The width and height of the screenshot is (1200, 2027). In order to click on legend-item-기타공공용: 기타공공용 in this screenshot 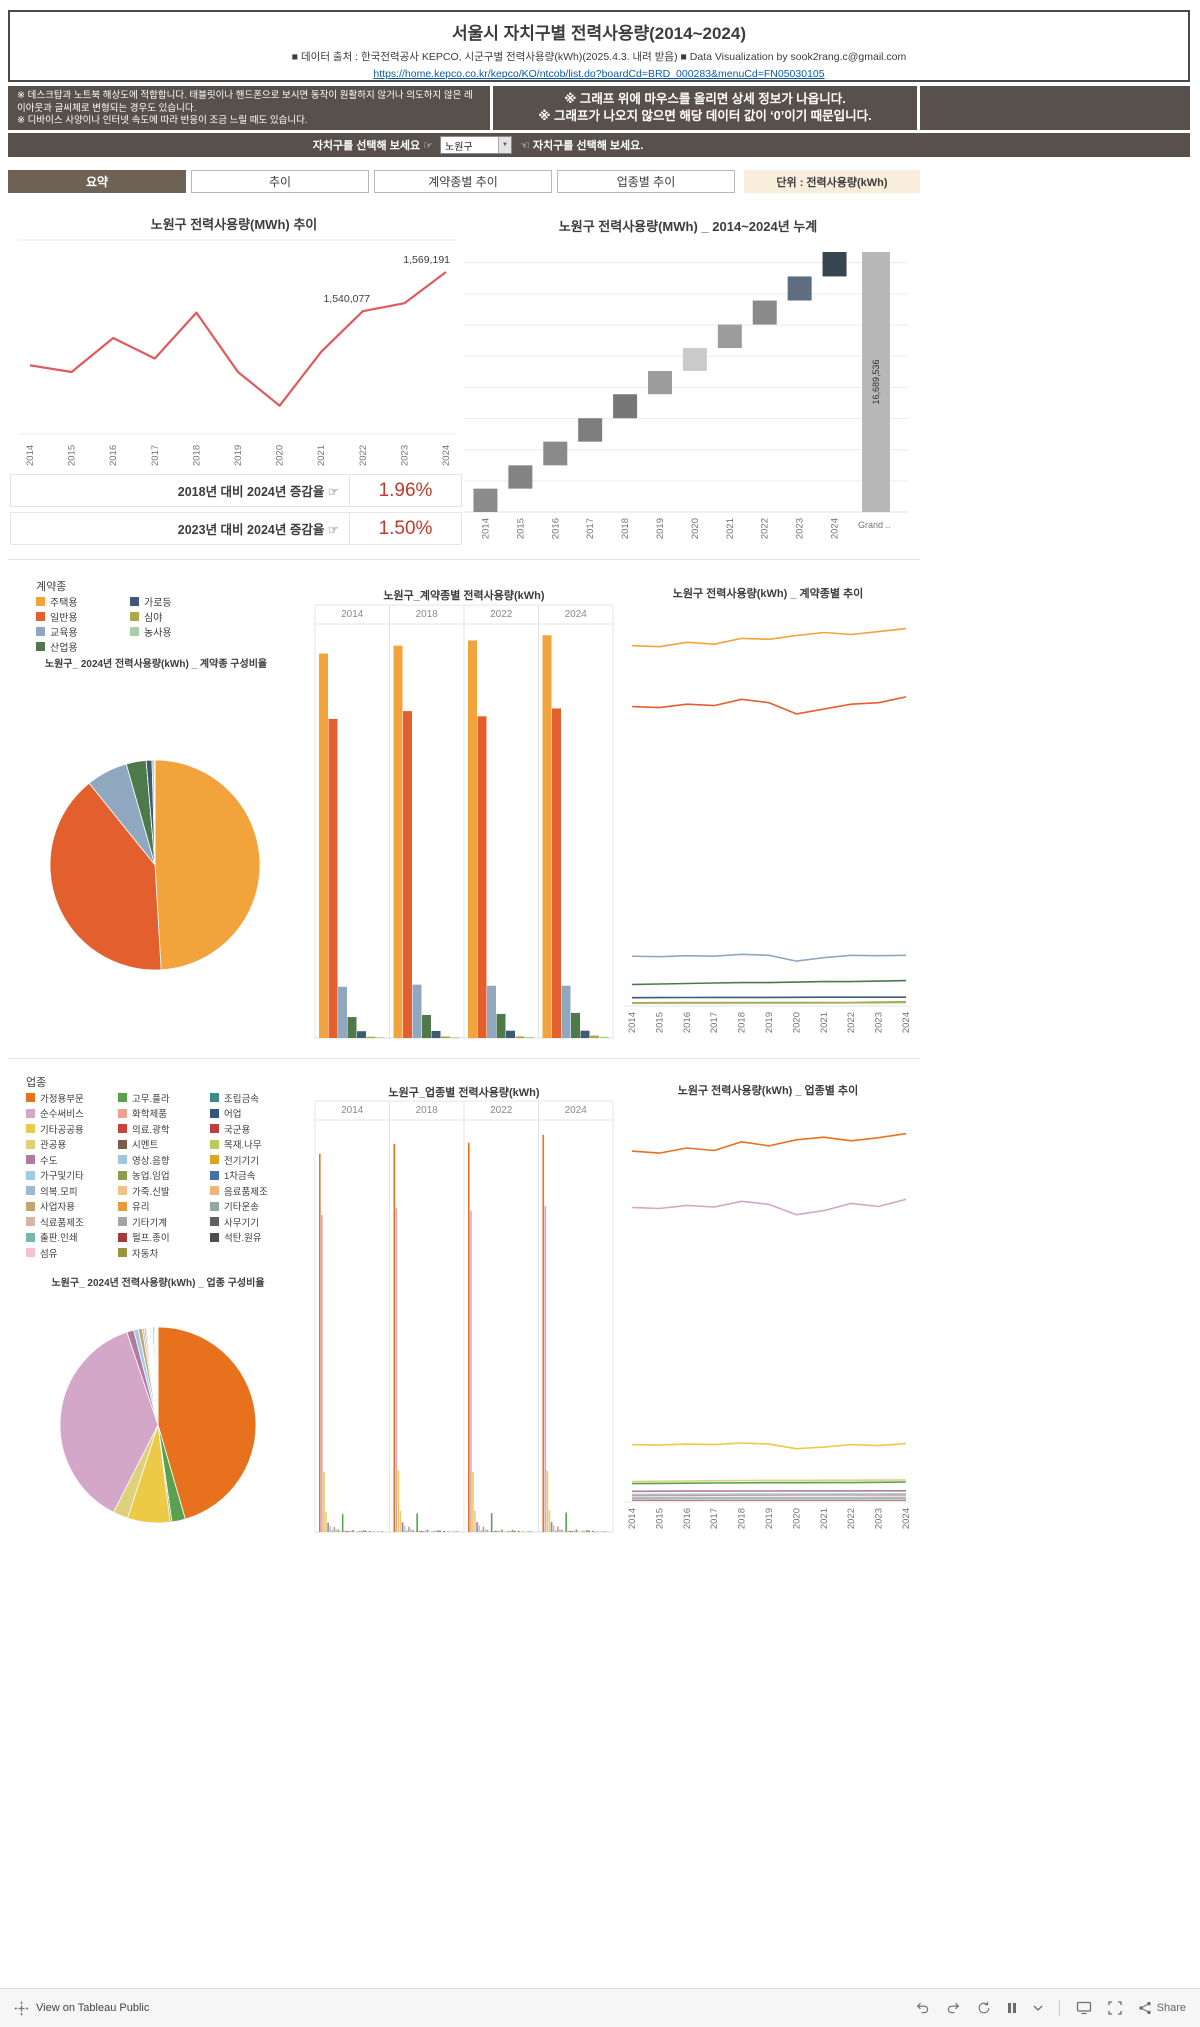, I will do `click(69, 1129)`.